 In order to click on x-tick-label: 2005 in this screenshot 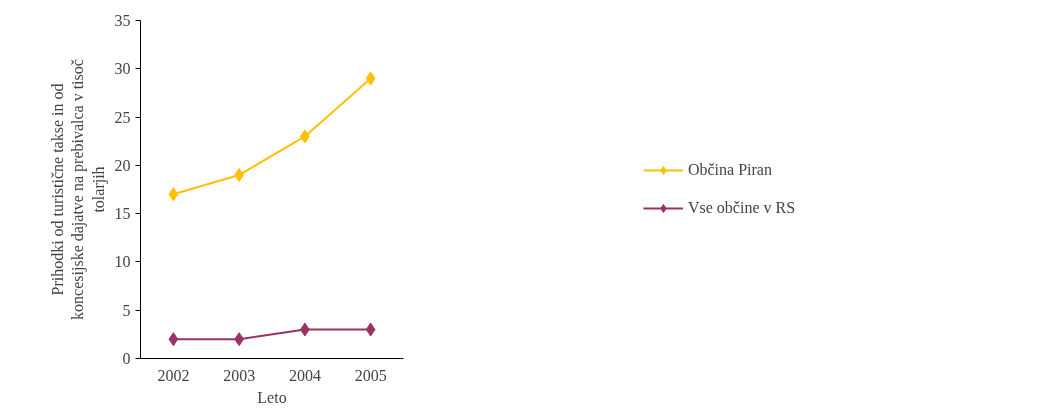, I will do `click(370, 375)`.